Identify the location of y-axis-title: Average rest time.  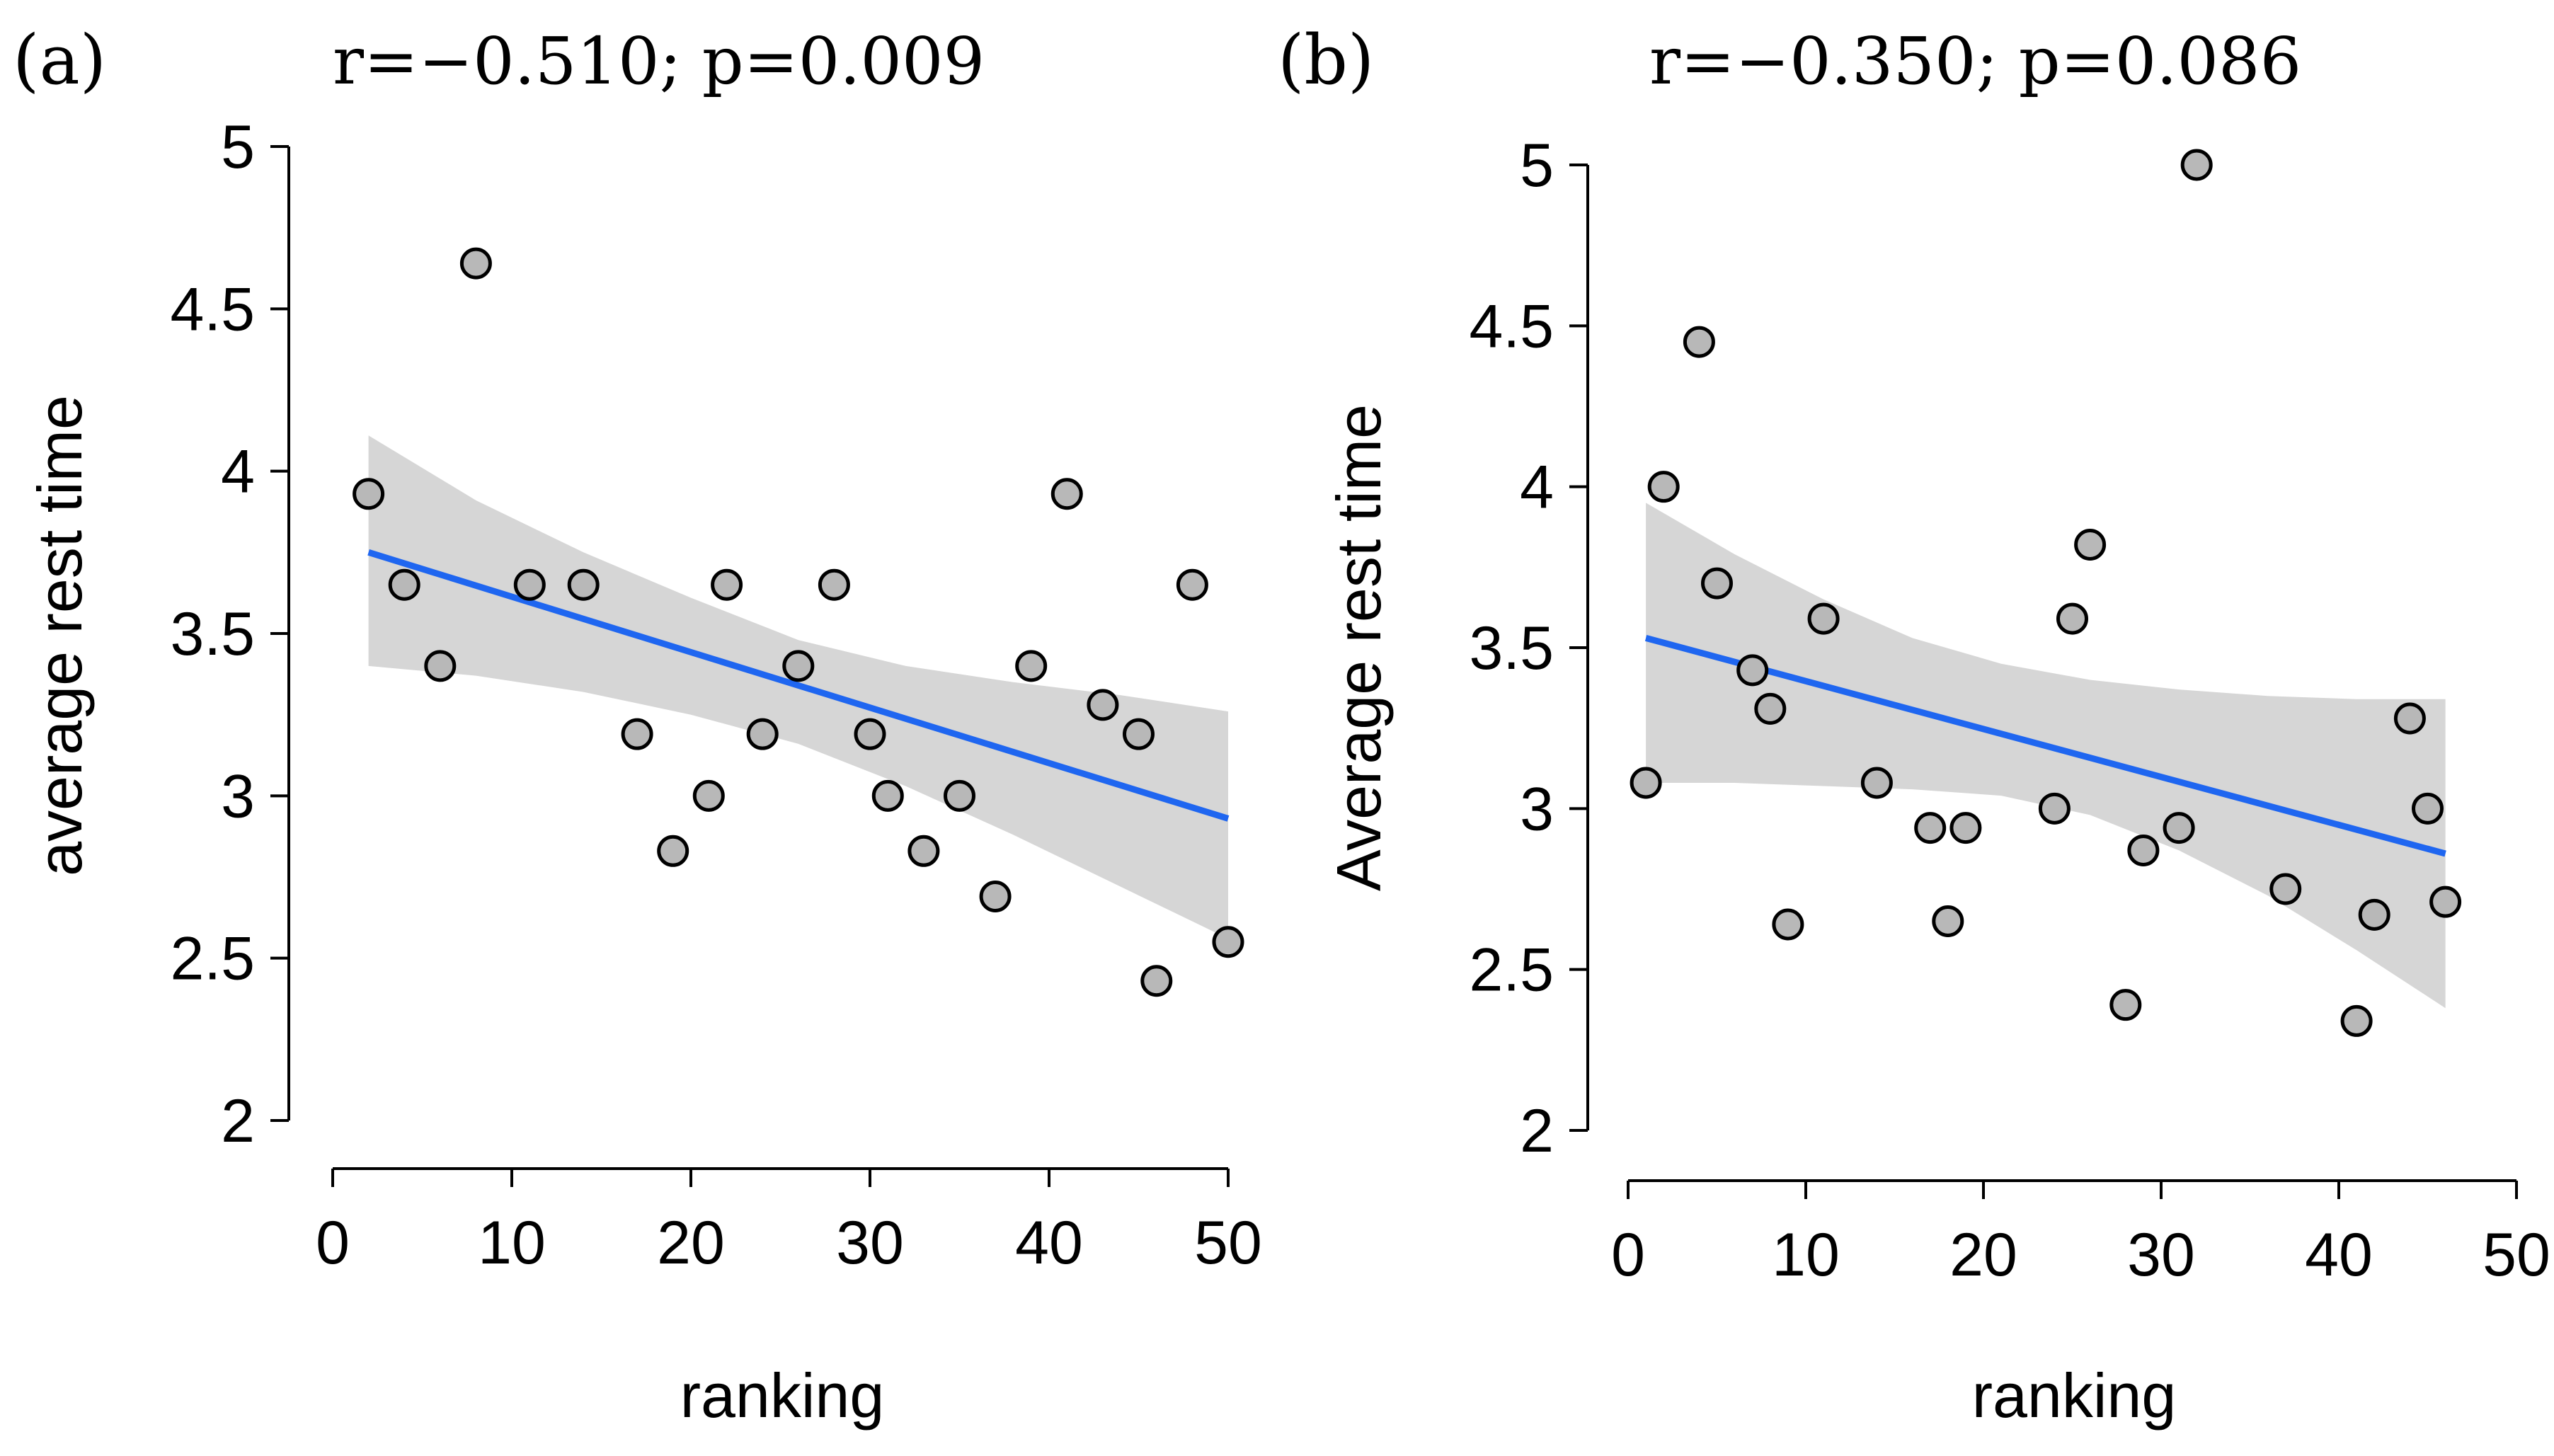
(1359, 647).